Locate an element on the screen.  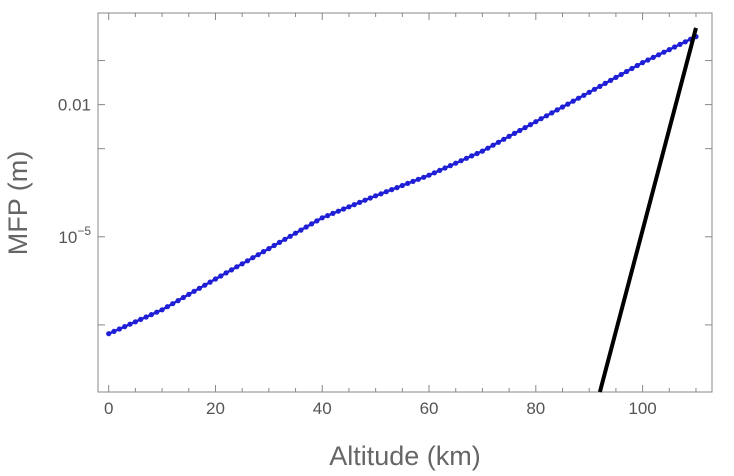
x-tick-label: 100 is located at coordinates (642, 408).